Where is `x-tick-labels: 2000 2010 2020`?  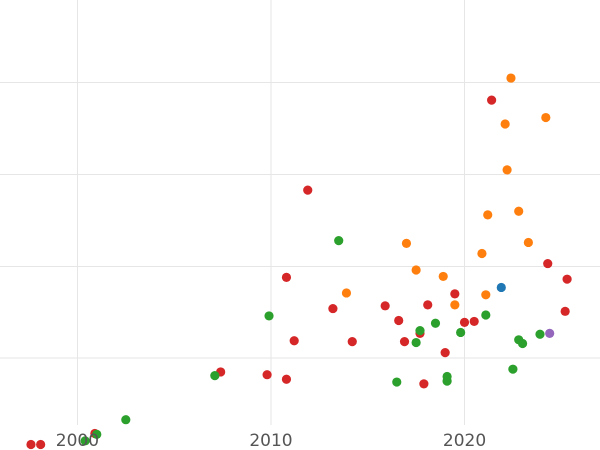 x-tick-labels: 2000 2010 2020 is located at coordinates (271, 440).